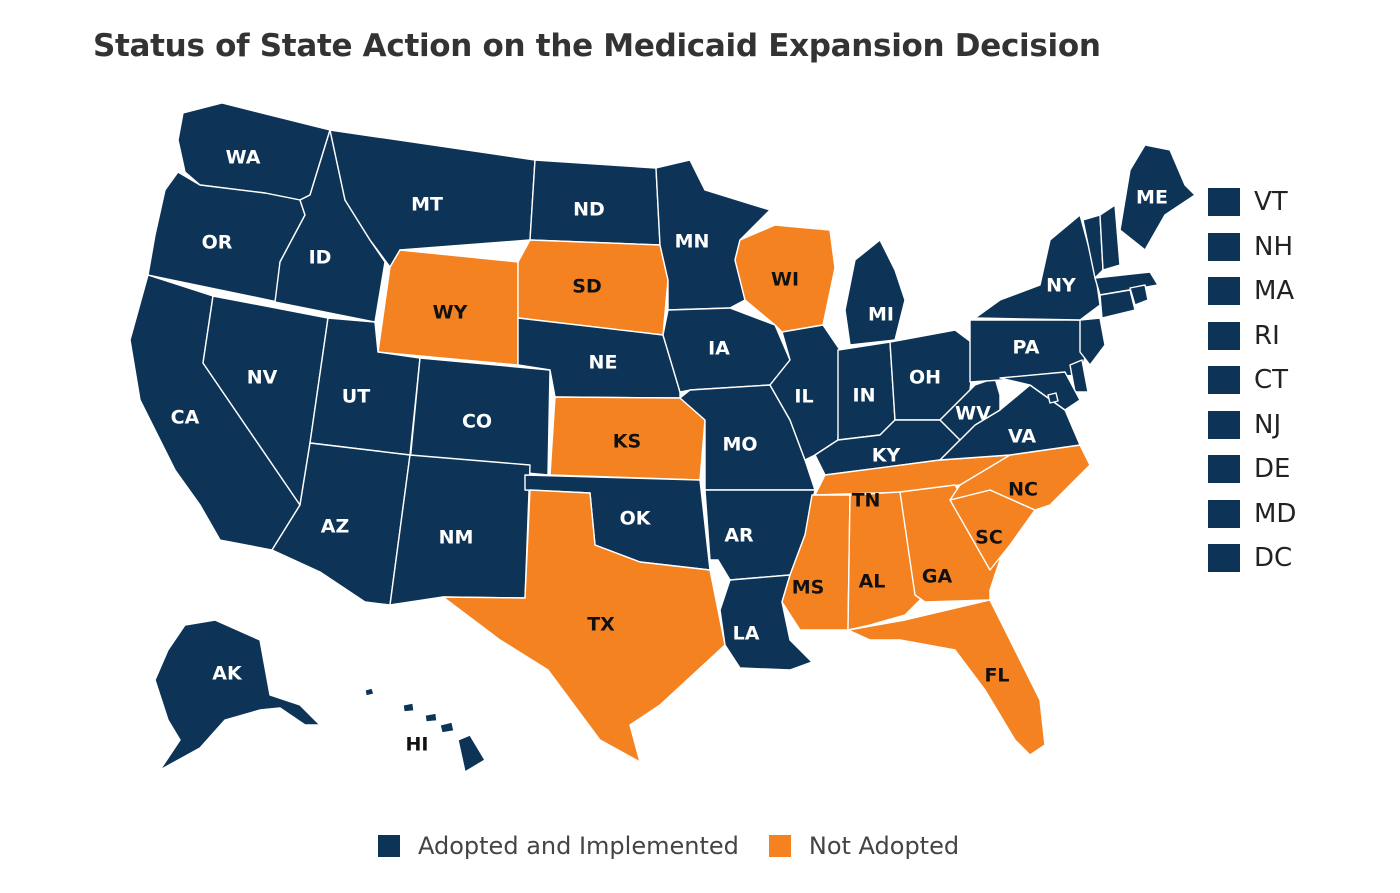 The width and height of the screenshot is (1400, 893). Describe the element at coordinates (746, 634) in the screenshot. I see `state-label-la: LA` at that location.